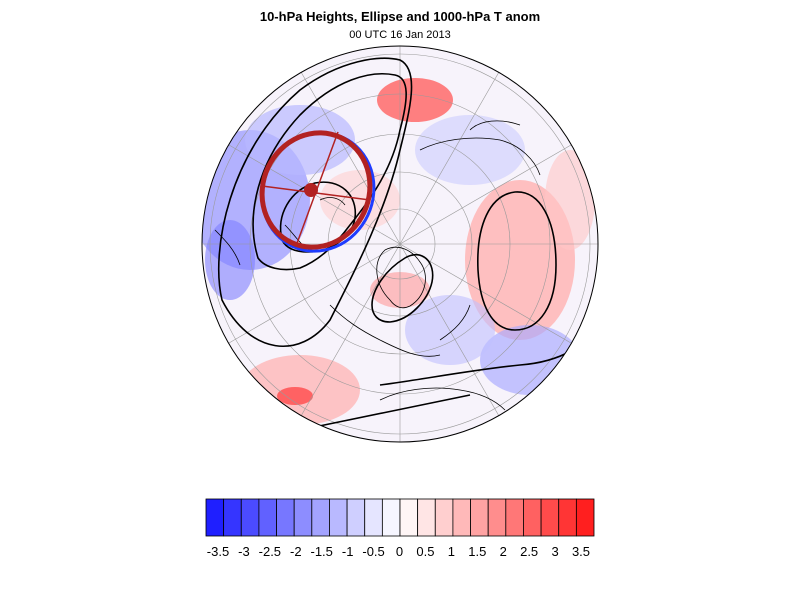 The image size is (800, 600). Describe the element at coordinates (503, 551) in the screenshot. I see `colorbar-tick-label: 2` at that location.